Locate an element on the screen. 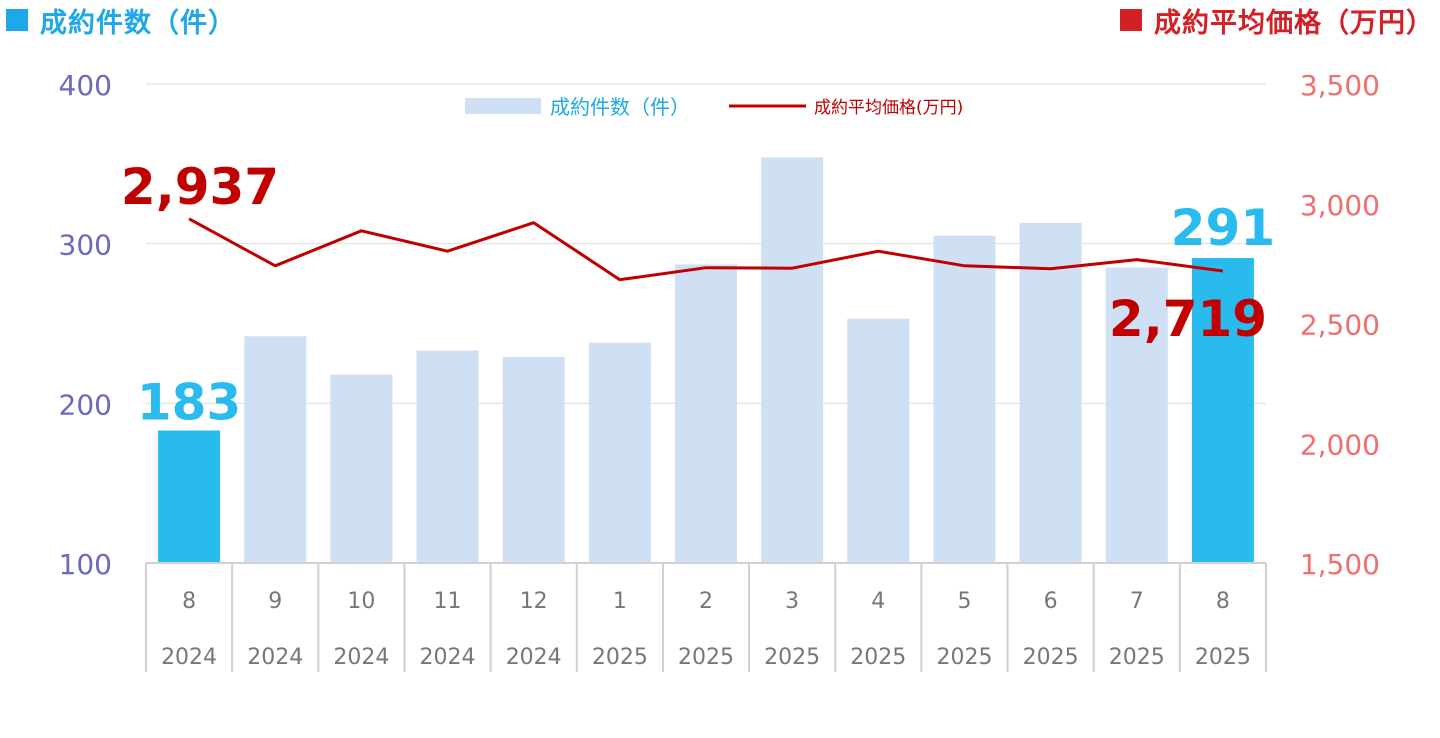 Image resolution: width=1440 pixels, height=738 pixels. month-label: 12 is located at coordinates (534, 601).